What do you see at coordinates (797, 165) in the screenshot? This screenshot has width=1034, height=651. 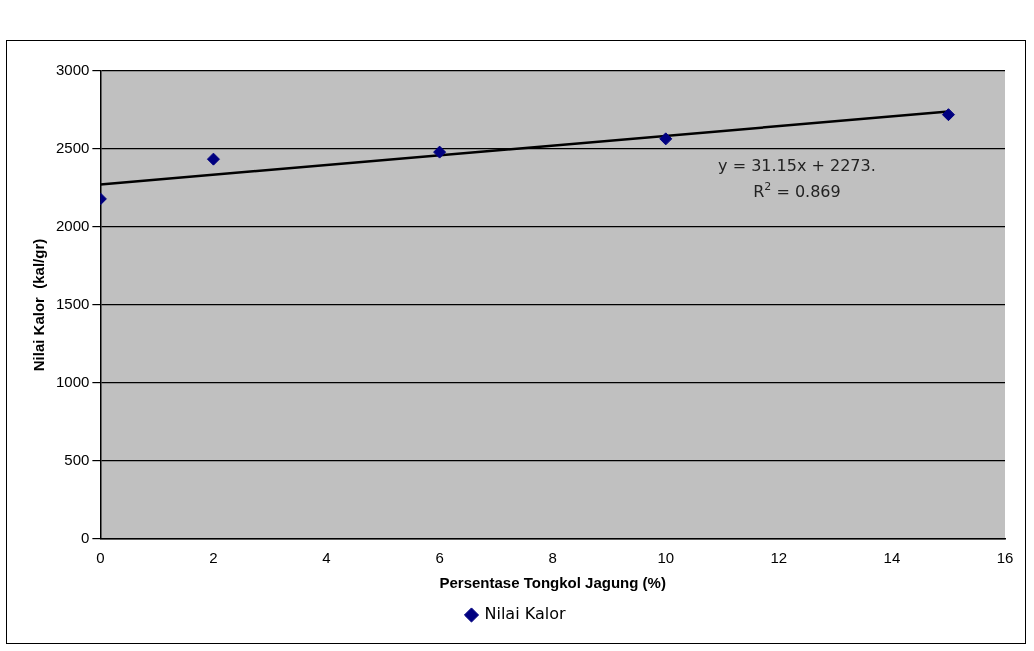 I see `annotation: y = 31.15x + 2273.` at bounding box center [797, 165].